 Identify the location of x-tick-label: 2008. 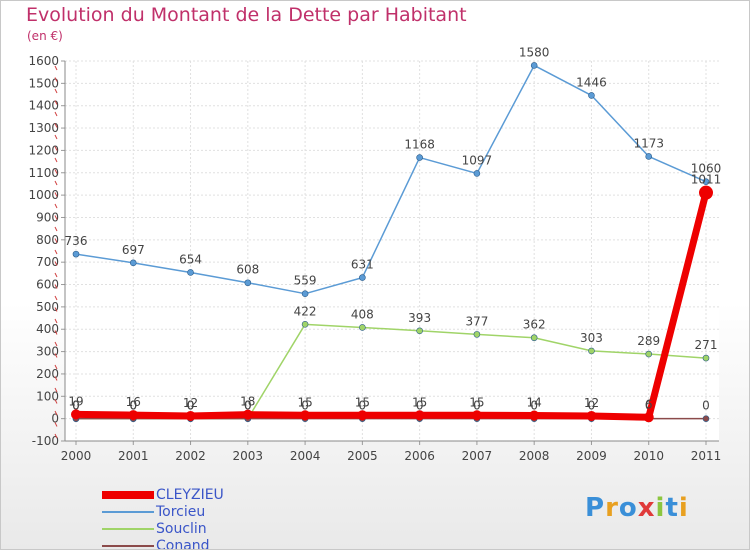
(534, 456).